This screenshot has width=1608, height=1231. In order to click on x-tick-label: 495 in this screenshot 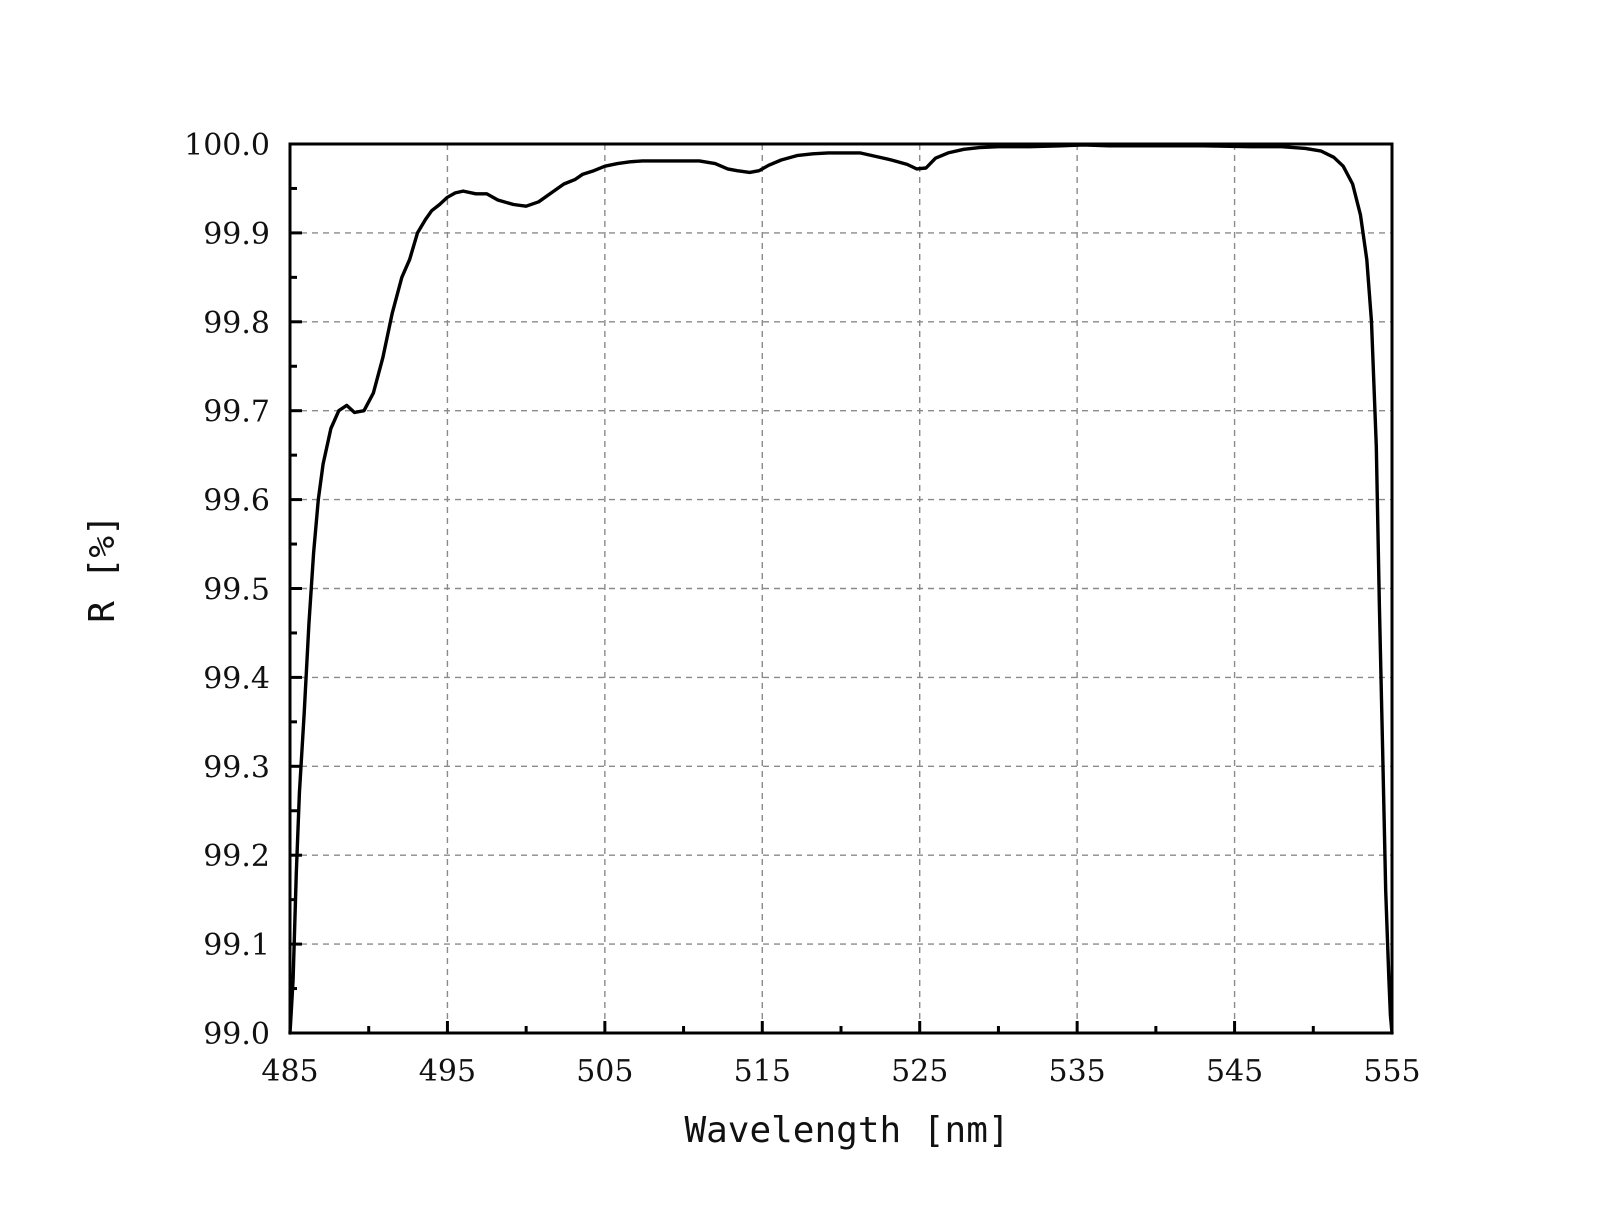, I will do `click(447, 1071)`.